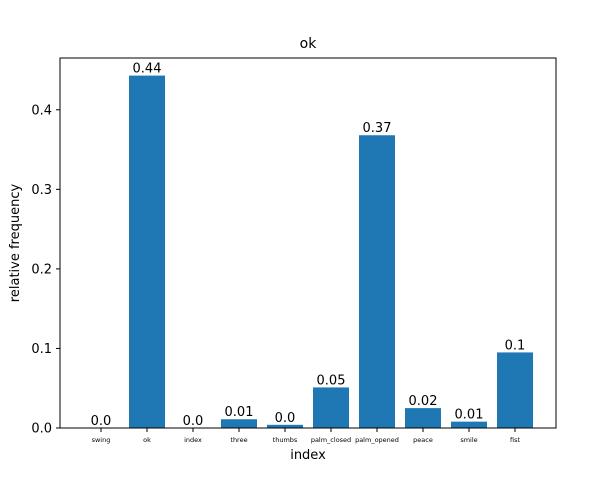 Image resolution: width=600 pixels, height=480 pixels. Describe the element at coordinates (147, 440) in the screenshot. I see `x-tick-label-ok: ok` at that location.